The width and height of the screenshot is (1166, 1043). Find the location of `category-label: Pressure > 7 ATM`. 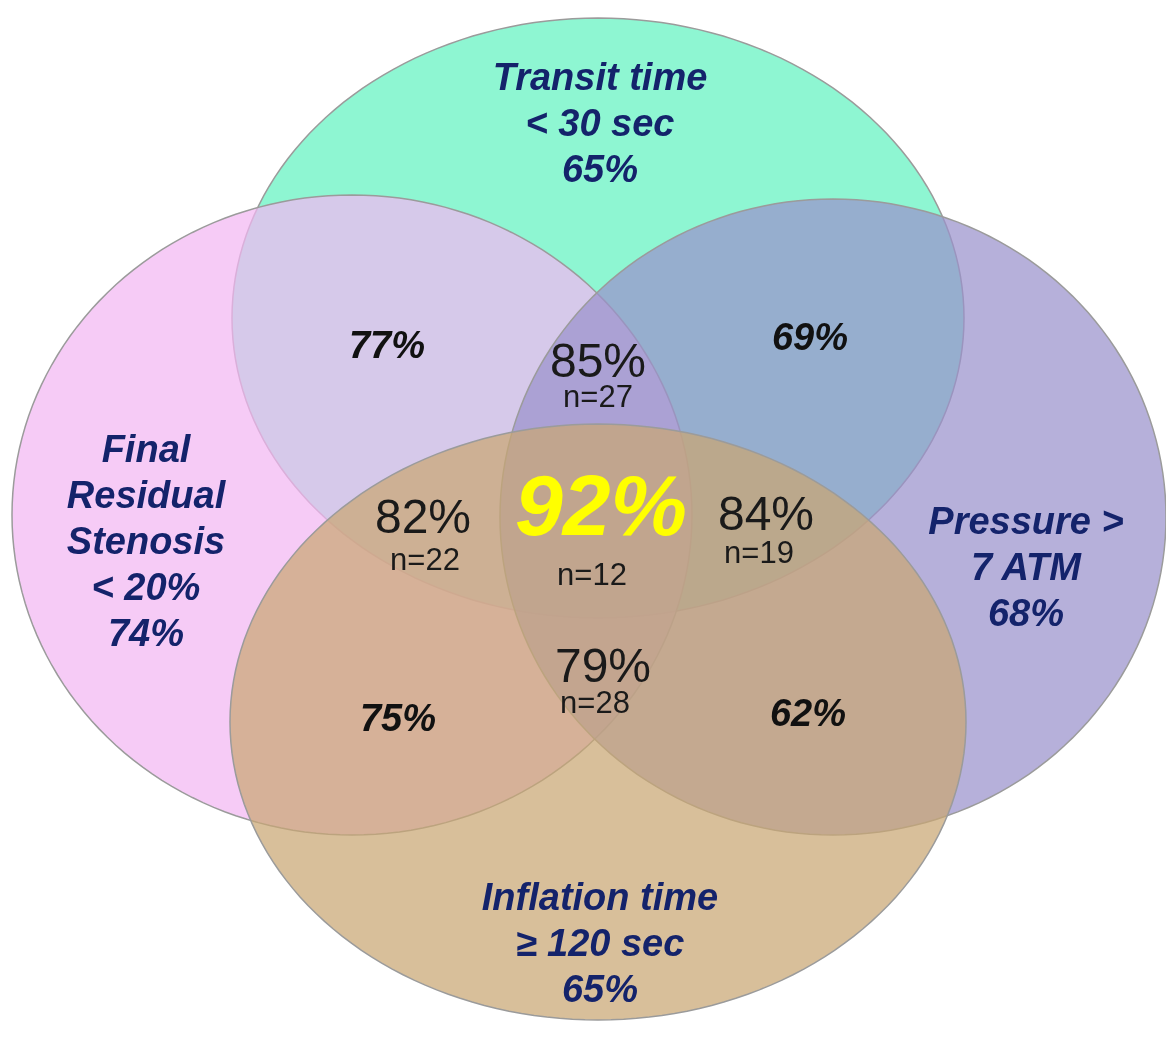

category-label: Pressure > 7 ATM is located at coordinates (1026, 544).